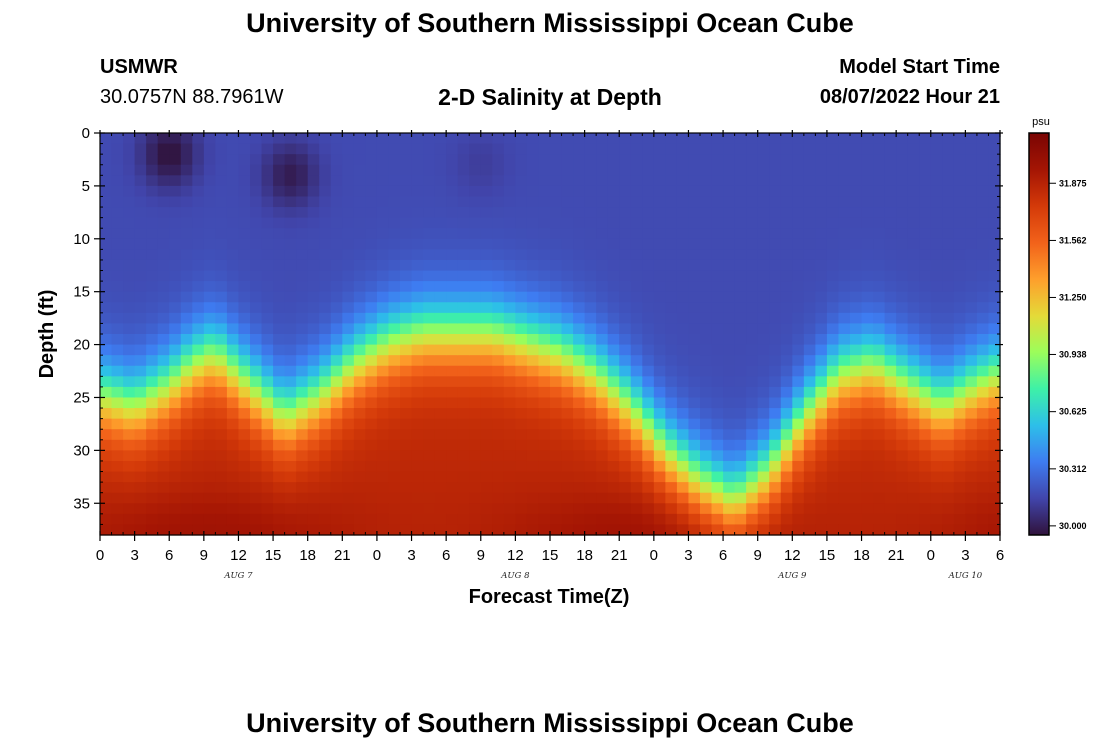 The width and height of the screenshot is (1100, 750). I want to click on x-tick-label: 9, so click(204, 555).